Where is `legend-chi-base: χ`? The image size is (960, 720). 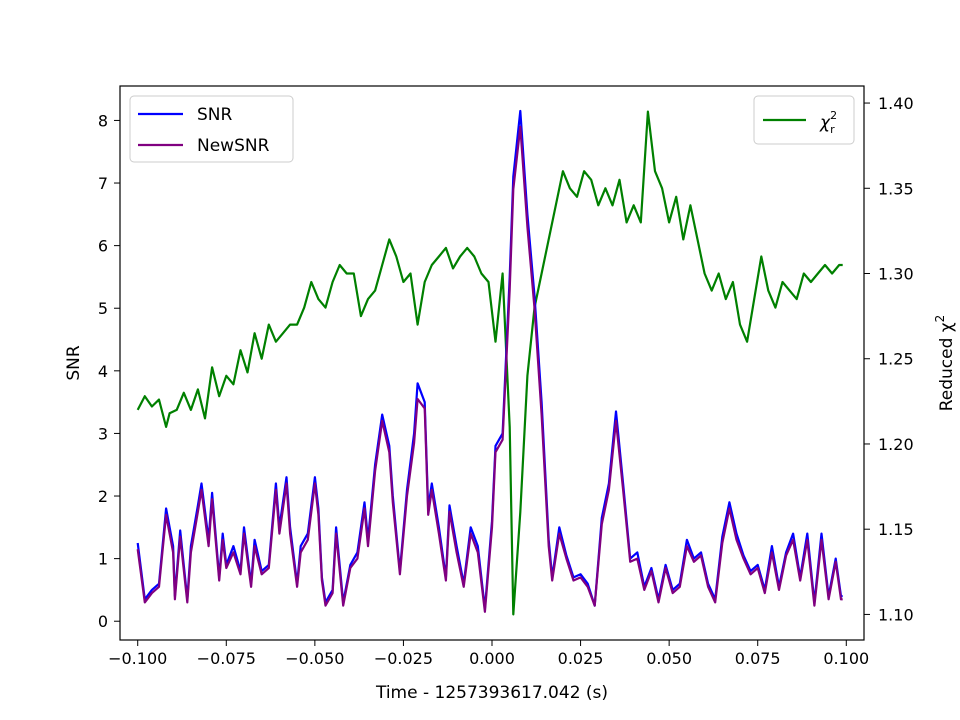 legend-chi-base: χ is located at coordinates (825, 123).